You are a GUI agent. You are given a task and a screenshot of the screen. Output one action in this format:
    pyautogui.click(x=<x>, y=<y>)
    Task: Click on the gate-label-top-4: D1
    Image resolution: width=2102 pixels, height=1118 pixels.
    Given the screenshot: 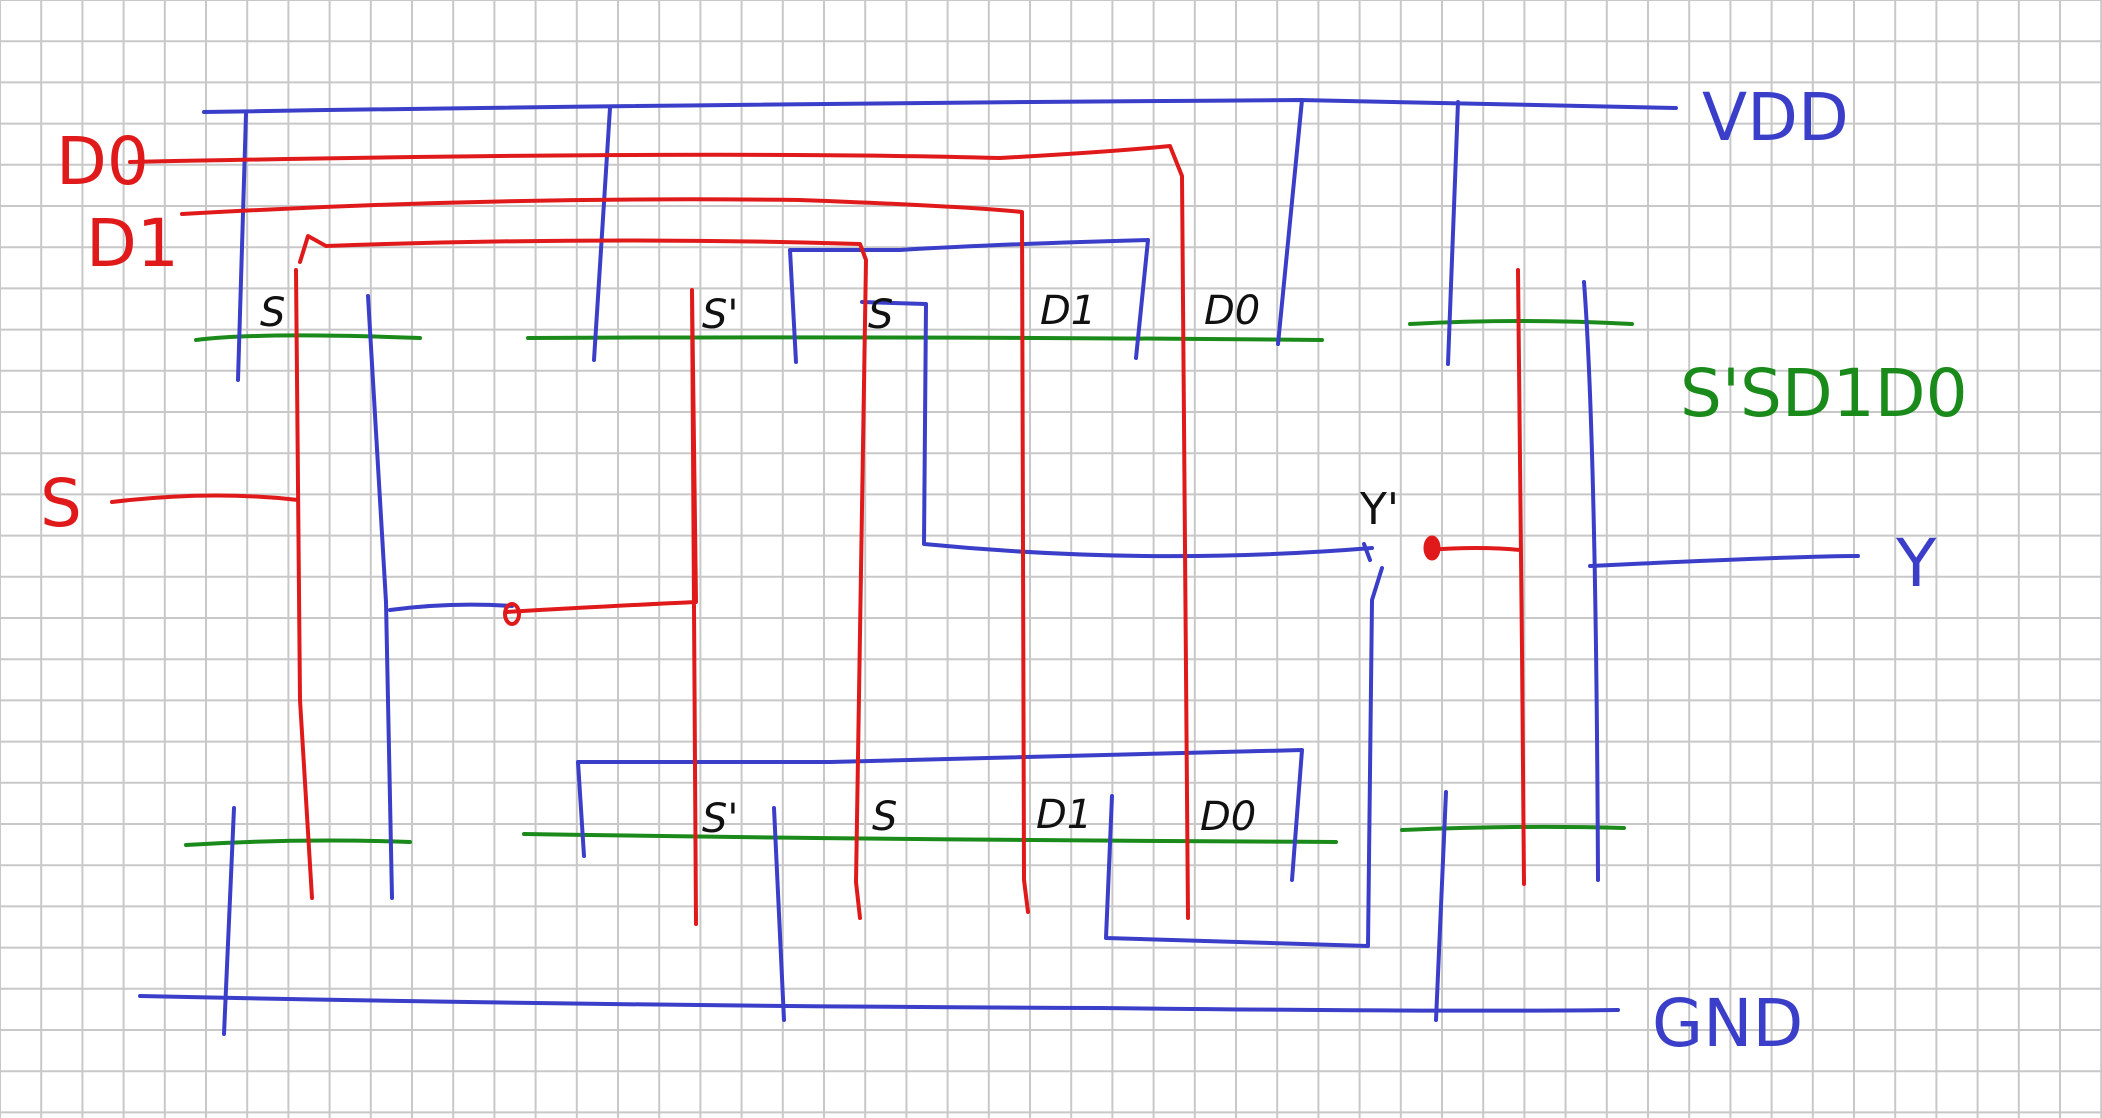 What is the action you would take?
    pyautogui.click(x=1068, y=311)
    